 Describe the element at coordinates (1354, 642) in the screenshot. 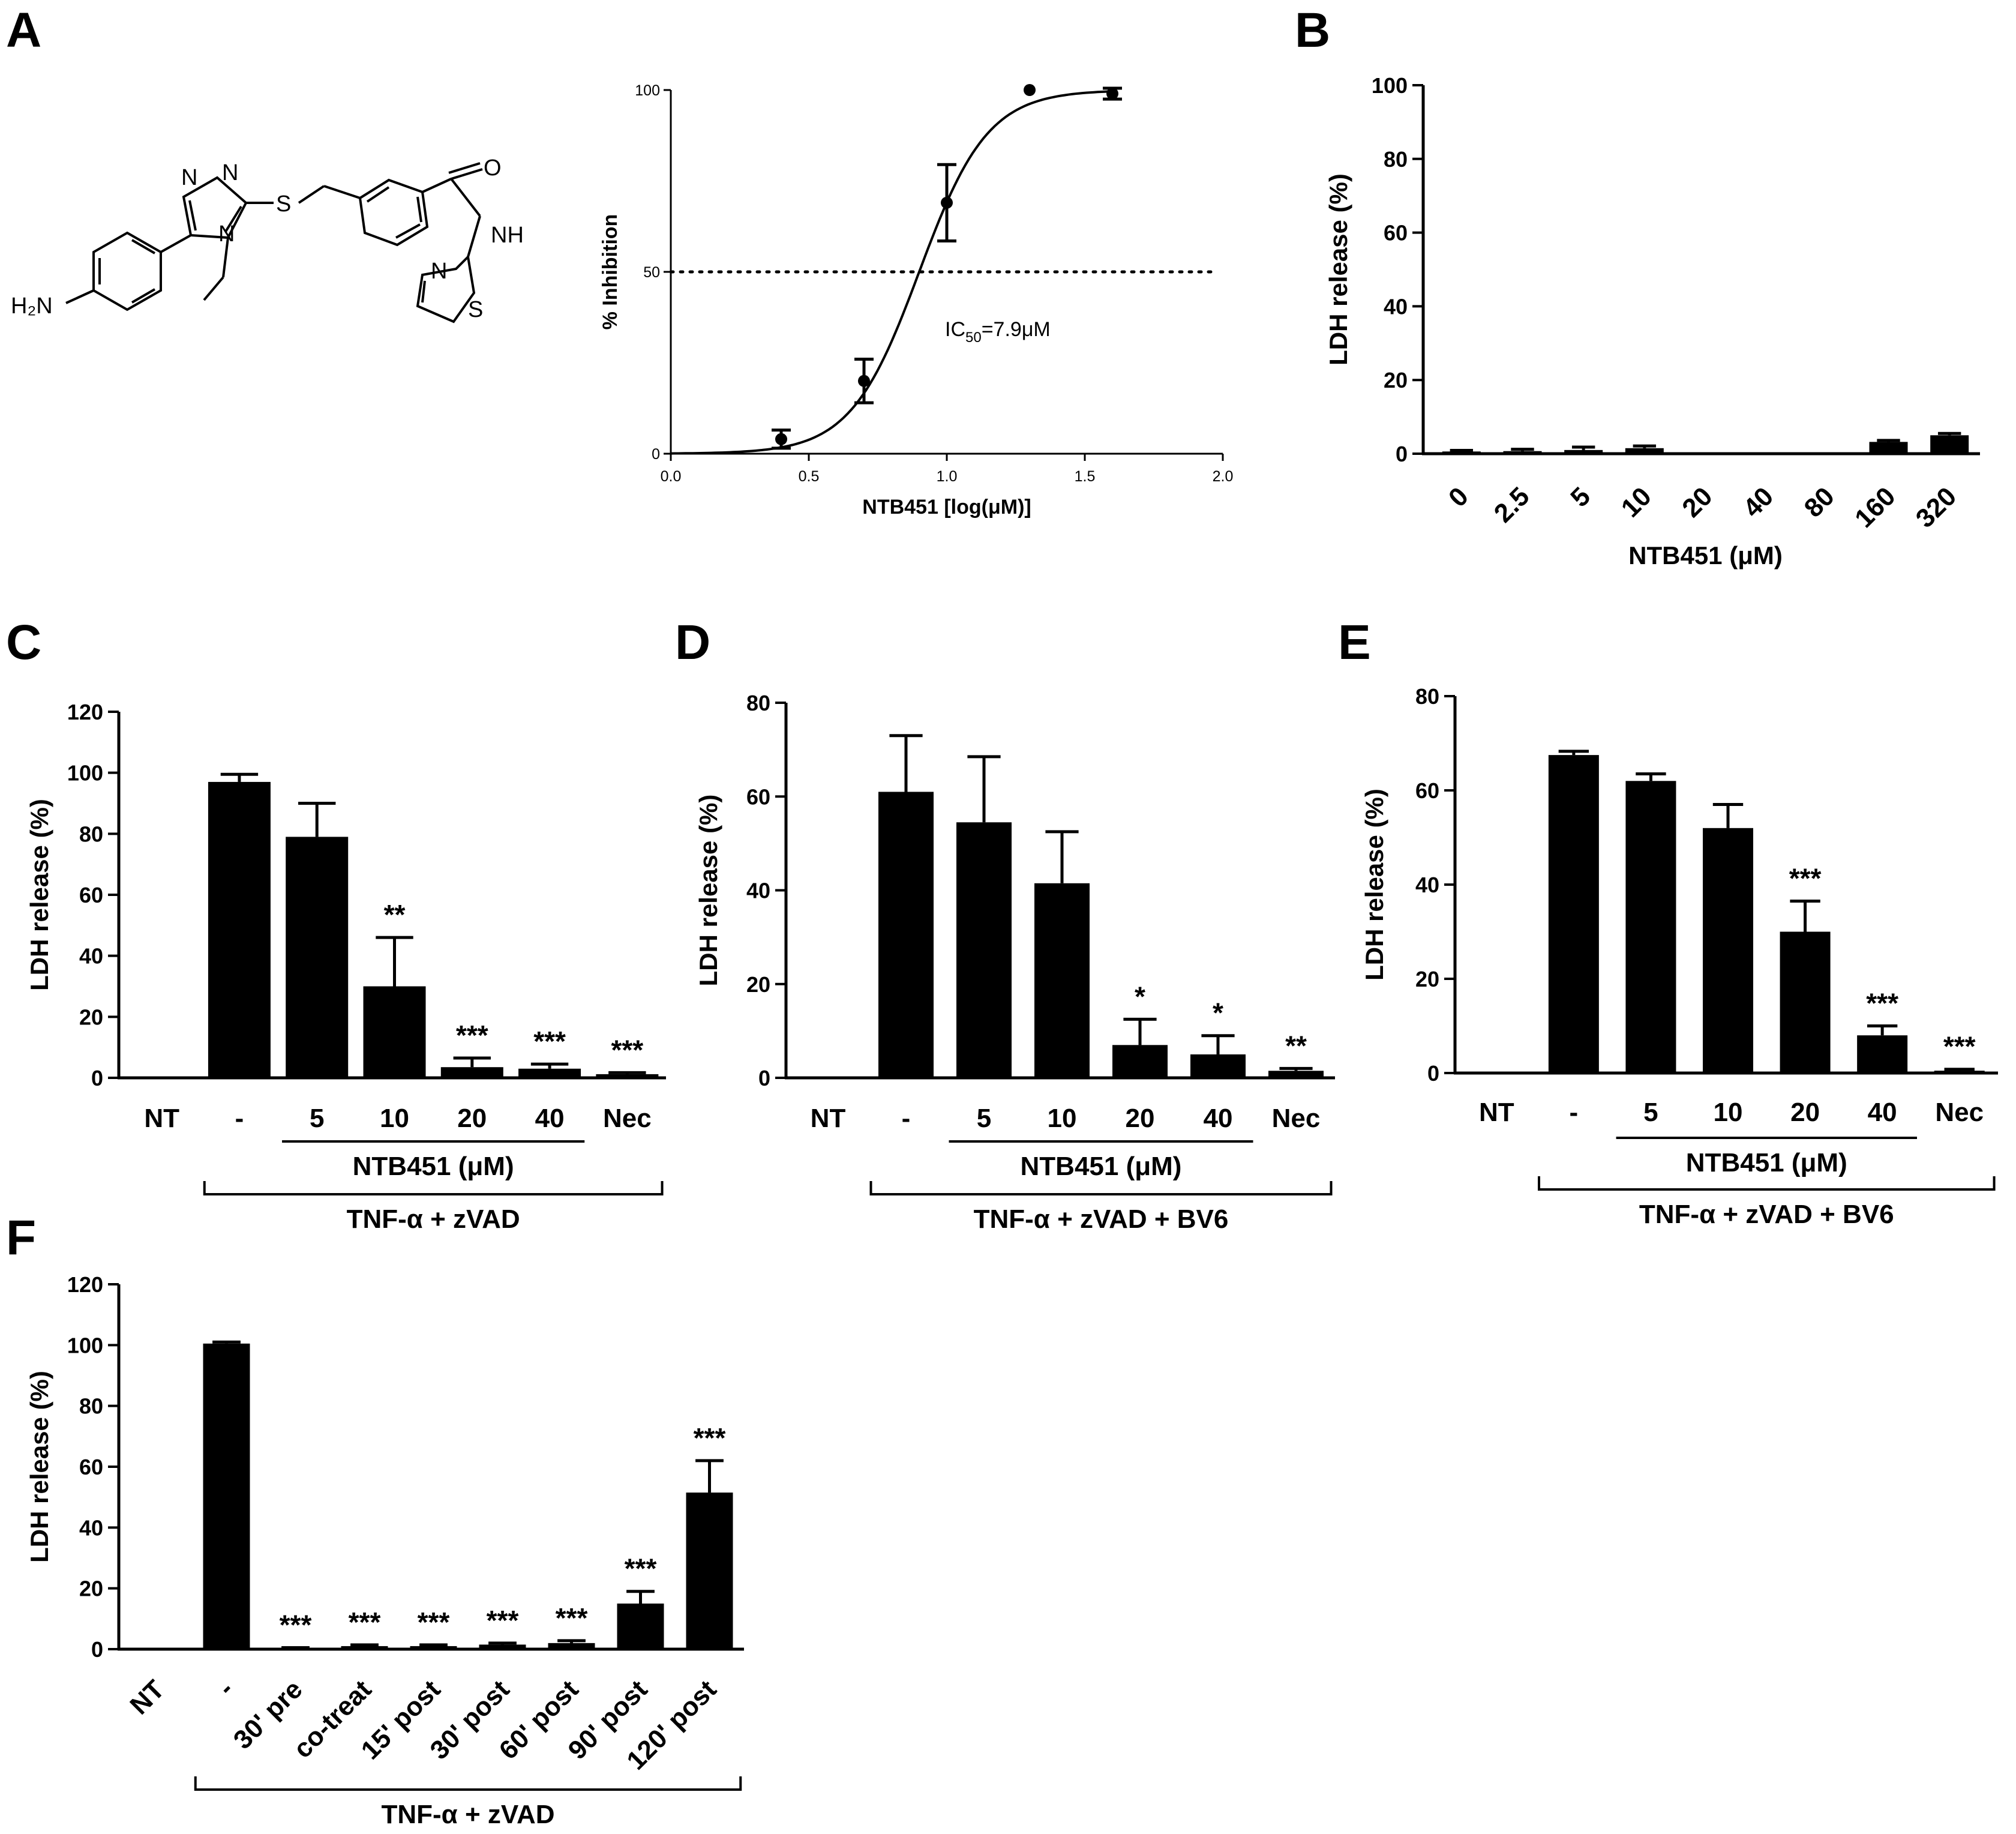

I see `panel-label-e: E` at that location.